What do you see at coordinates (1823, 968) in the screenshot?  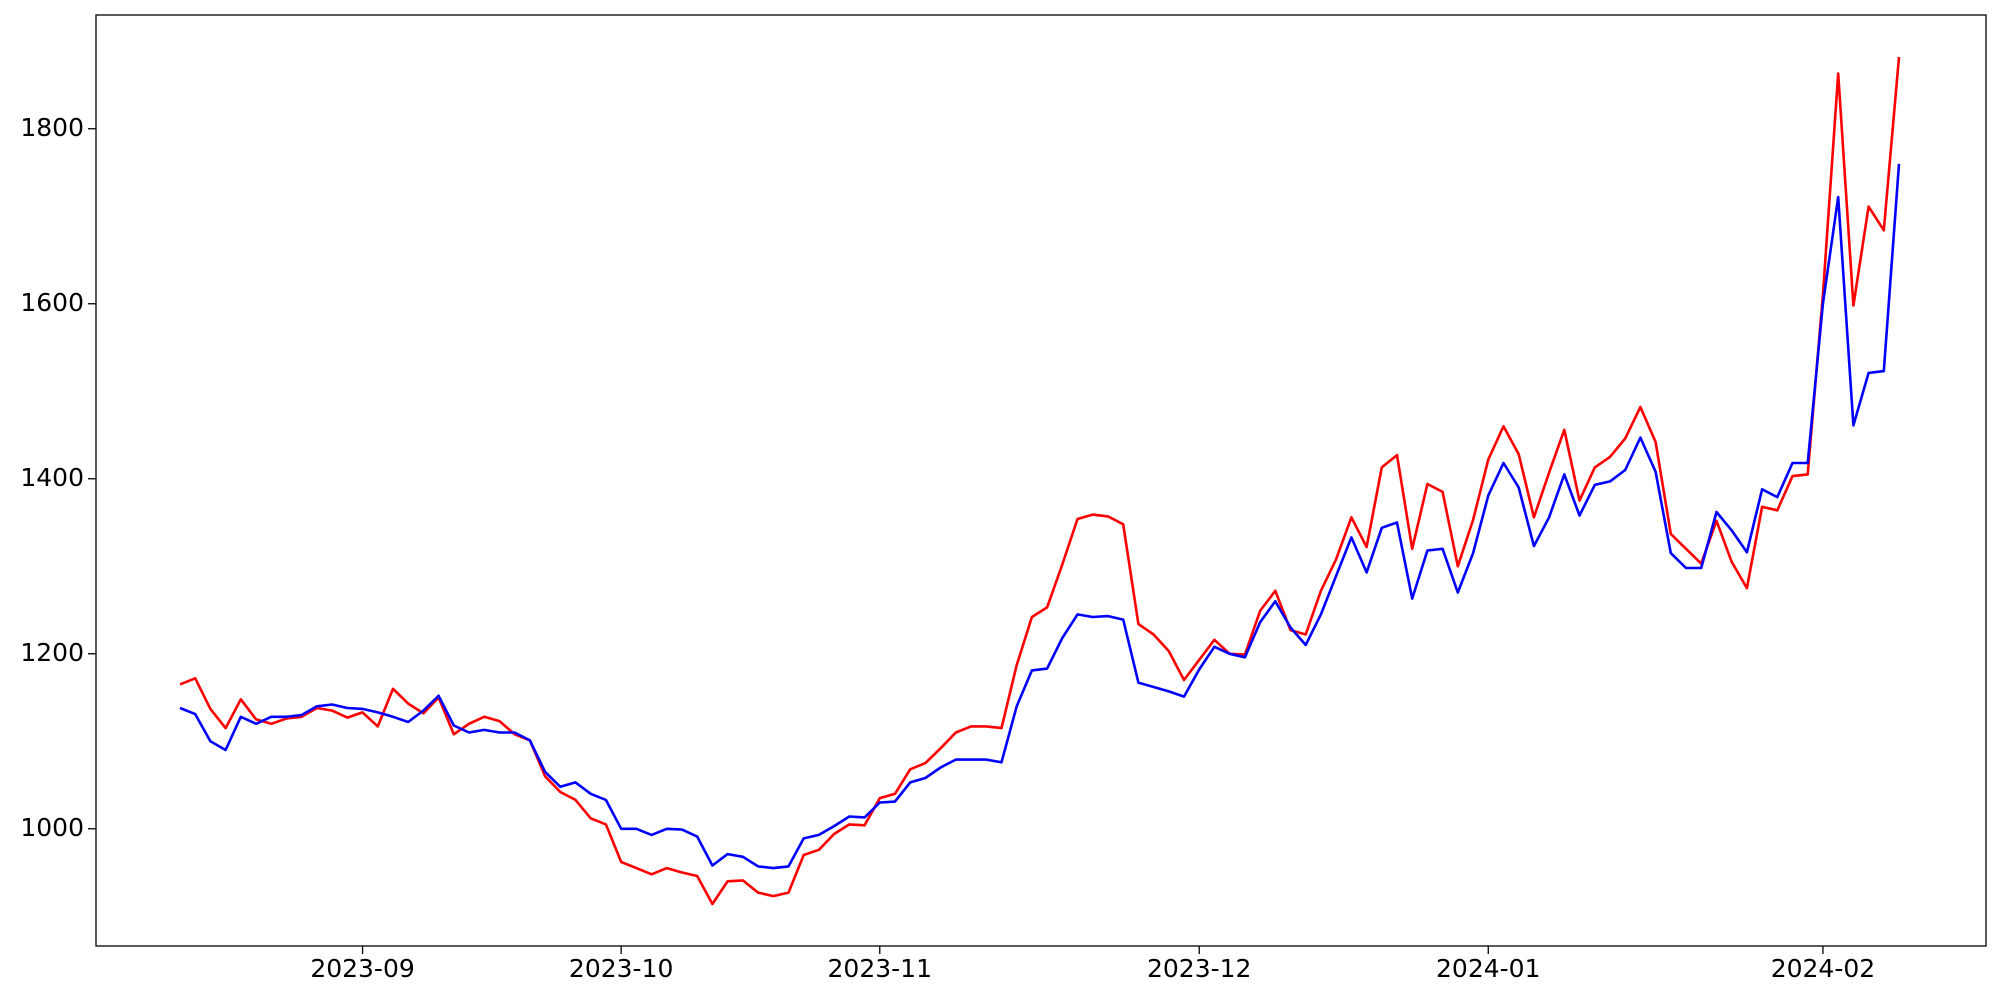 I see `x-tick-label: 2024-02` at bounding box center [1823, 968].